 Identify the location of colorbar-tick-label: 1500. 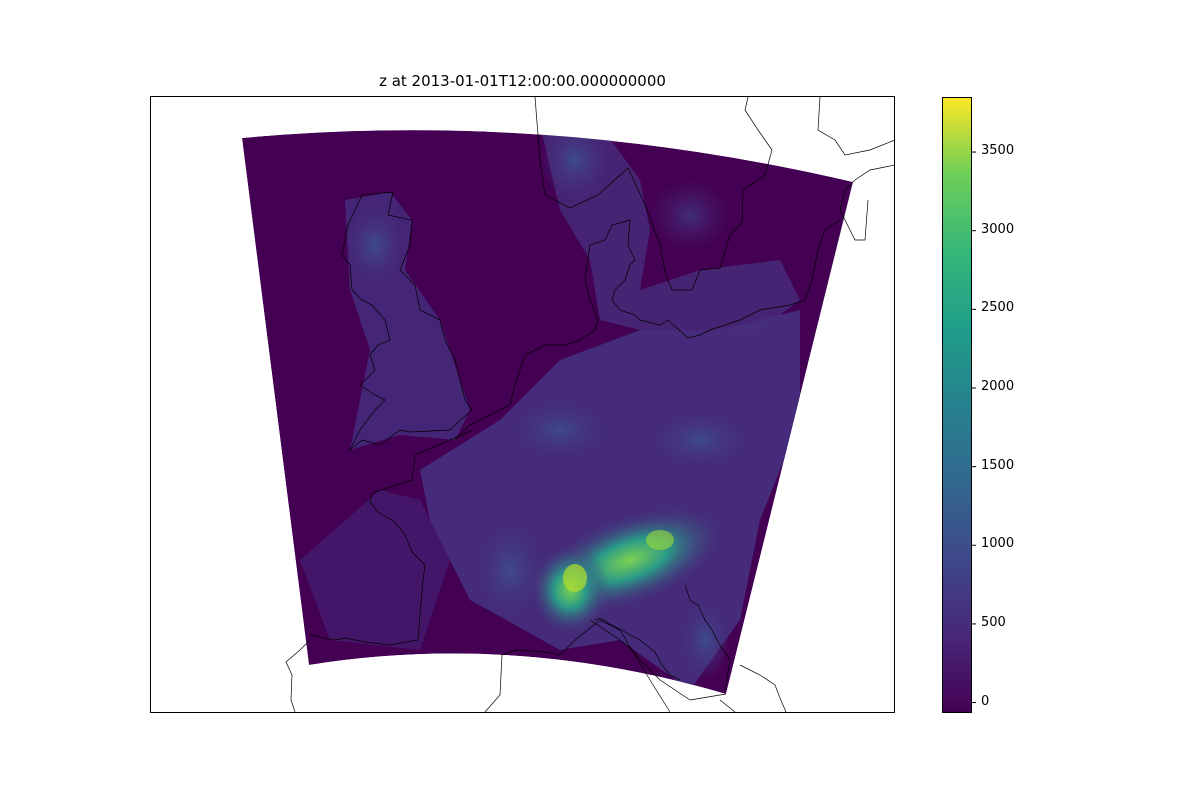
(998, 465).